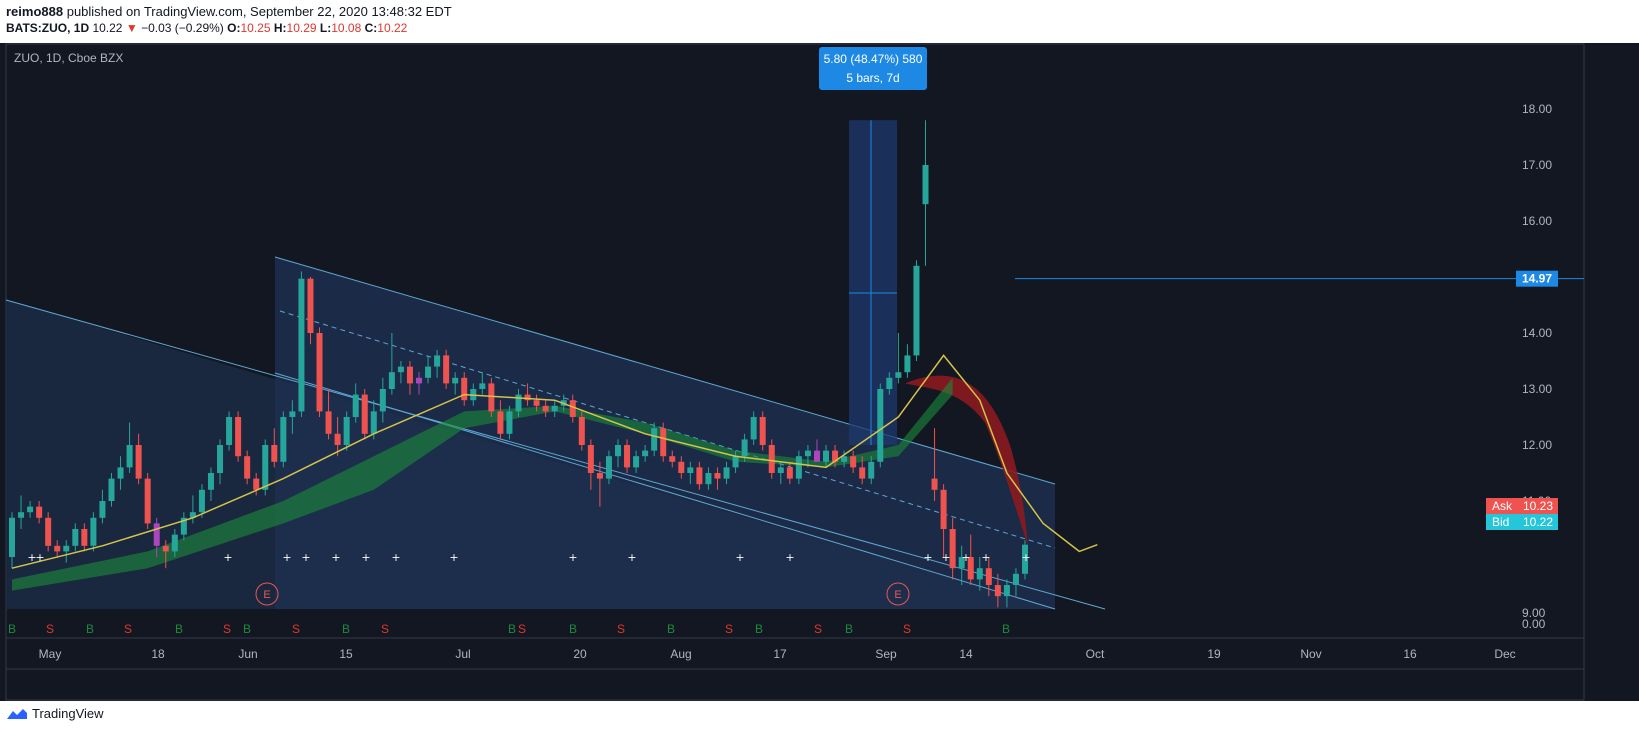 This screenshot has height=734, width=1639. Describe the element at coordinates (35, 11) in the screenshot. I see `author: reimo888` at that location.